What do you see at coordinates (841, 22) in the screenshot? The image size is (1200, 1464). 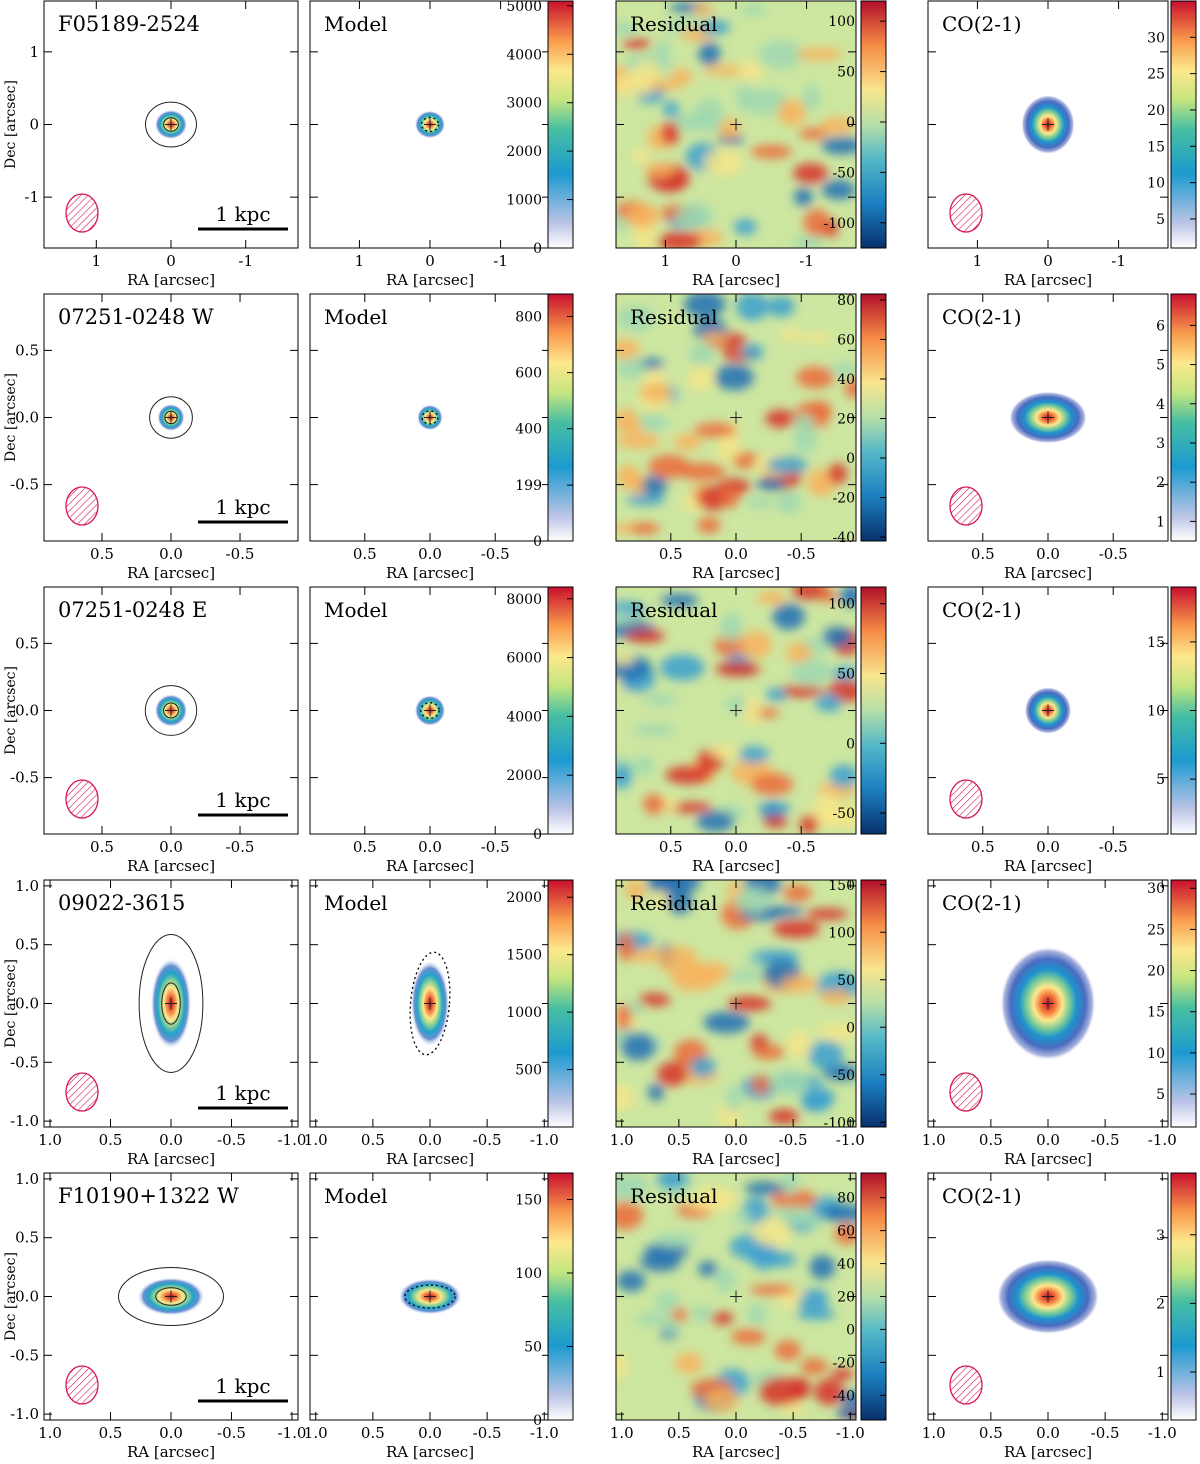 I see `colorbar-tick-label: 100` at bounding box center [841, 22].